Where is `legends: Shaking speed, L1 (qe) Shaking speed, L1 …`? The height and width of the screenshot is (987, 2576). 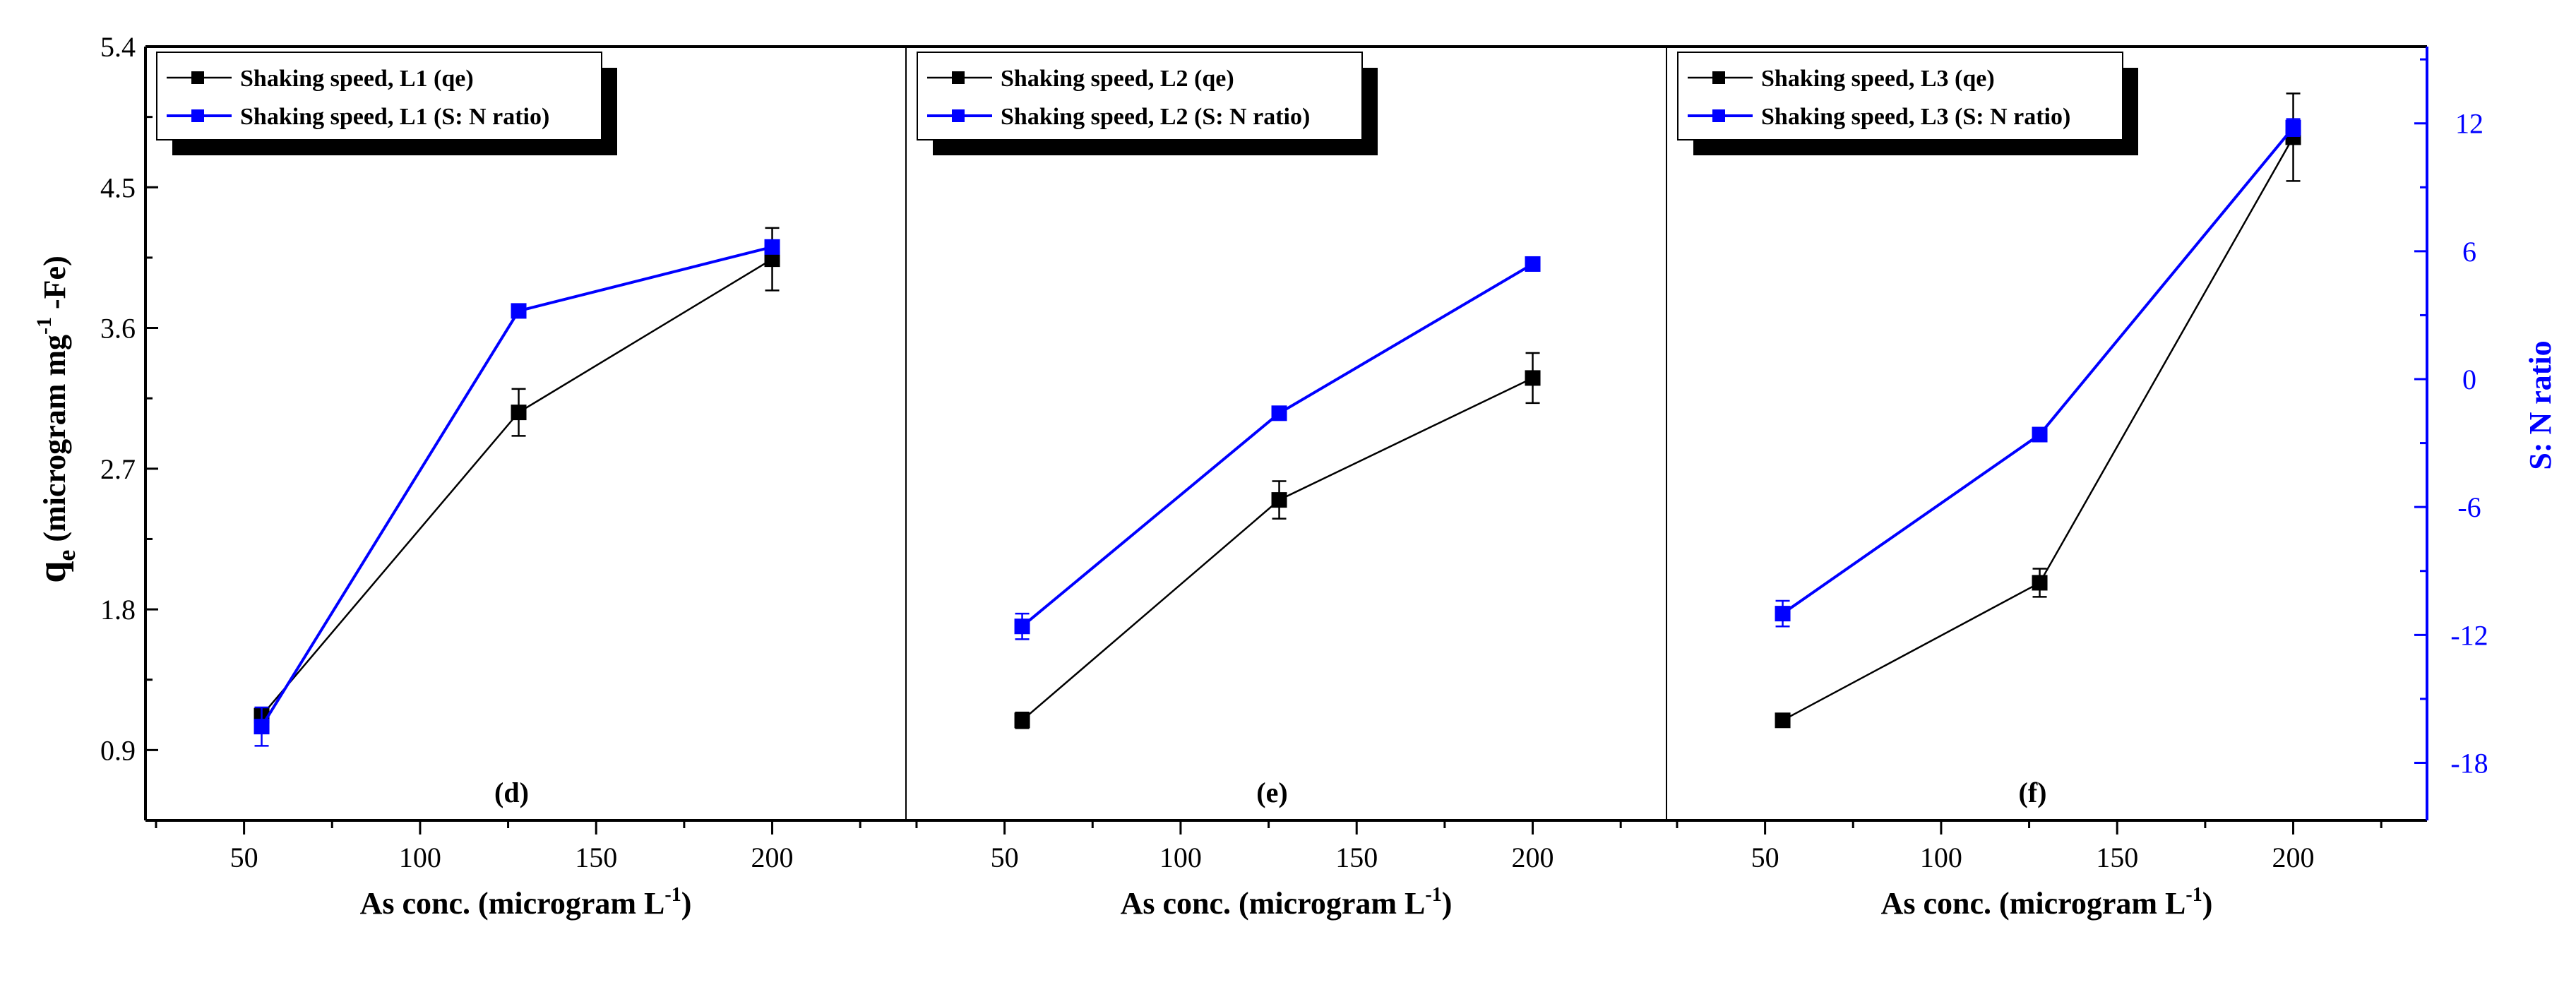
legends: Shaking speed, L1 (qe) Shaking speed, L1 … is located at coordinates (1147, 103).